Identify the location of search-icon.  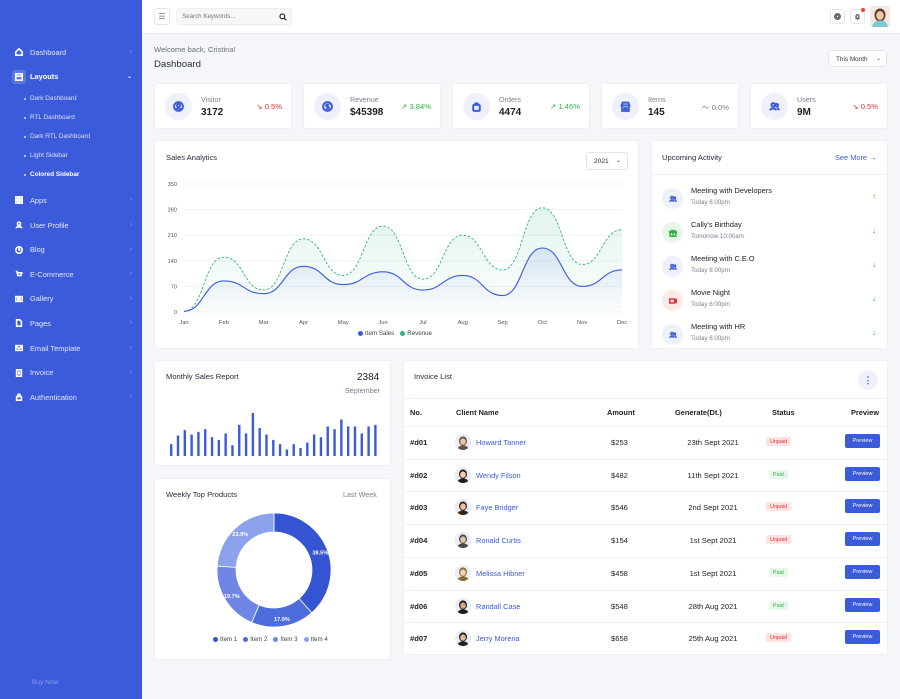
(283, 17).